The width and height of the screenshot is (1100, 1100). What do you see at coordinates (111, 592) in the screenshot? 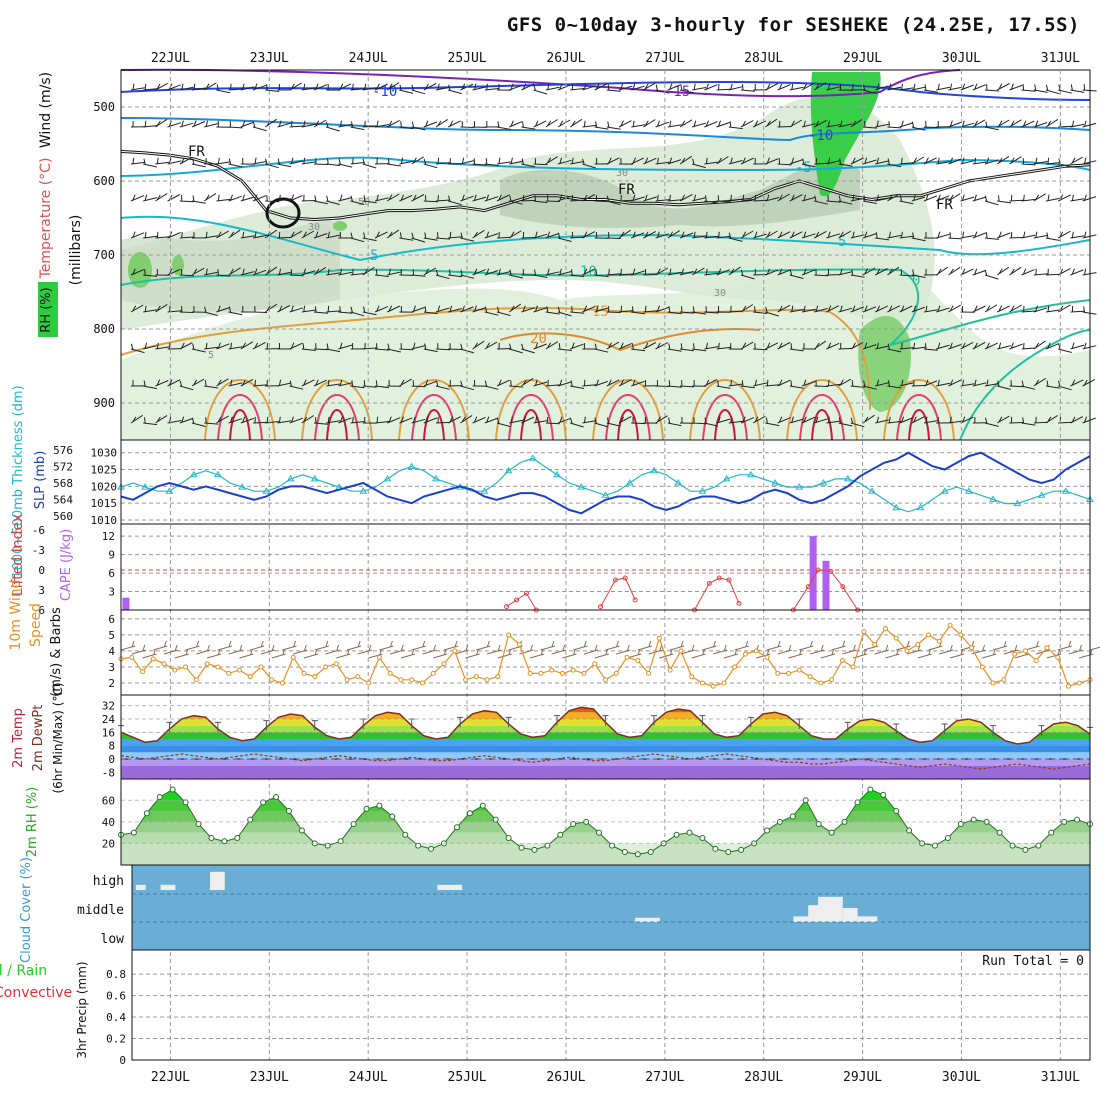
I see `cape-tick-label: 3` at bounding box center [111, 592].